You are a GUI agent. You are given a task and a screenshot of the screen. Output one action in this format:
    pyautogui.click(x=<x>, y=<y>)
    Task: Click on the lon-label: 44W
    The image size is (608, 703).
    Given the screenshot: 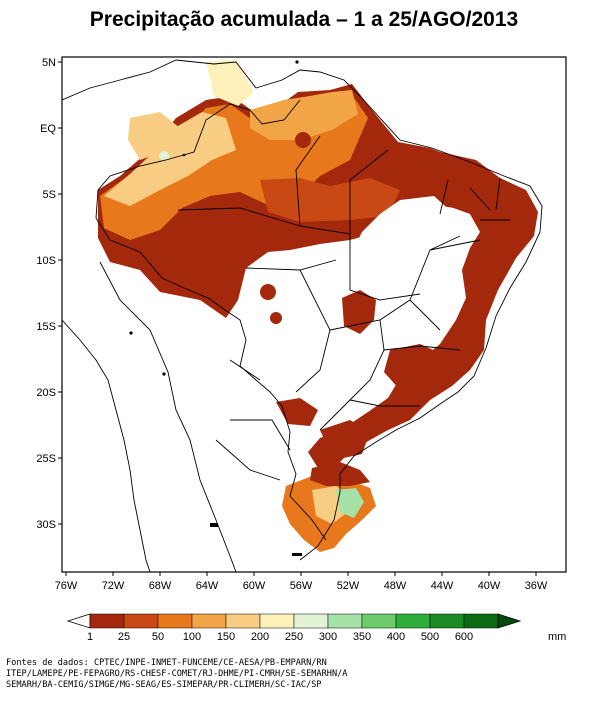 What is the action you would take?
    pyautogui.click(x=442, y=586)
    